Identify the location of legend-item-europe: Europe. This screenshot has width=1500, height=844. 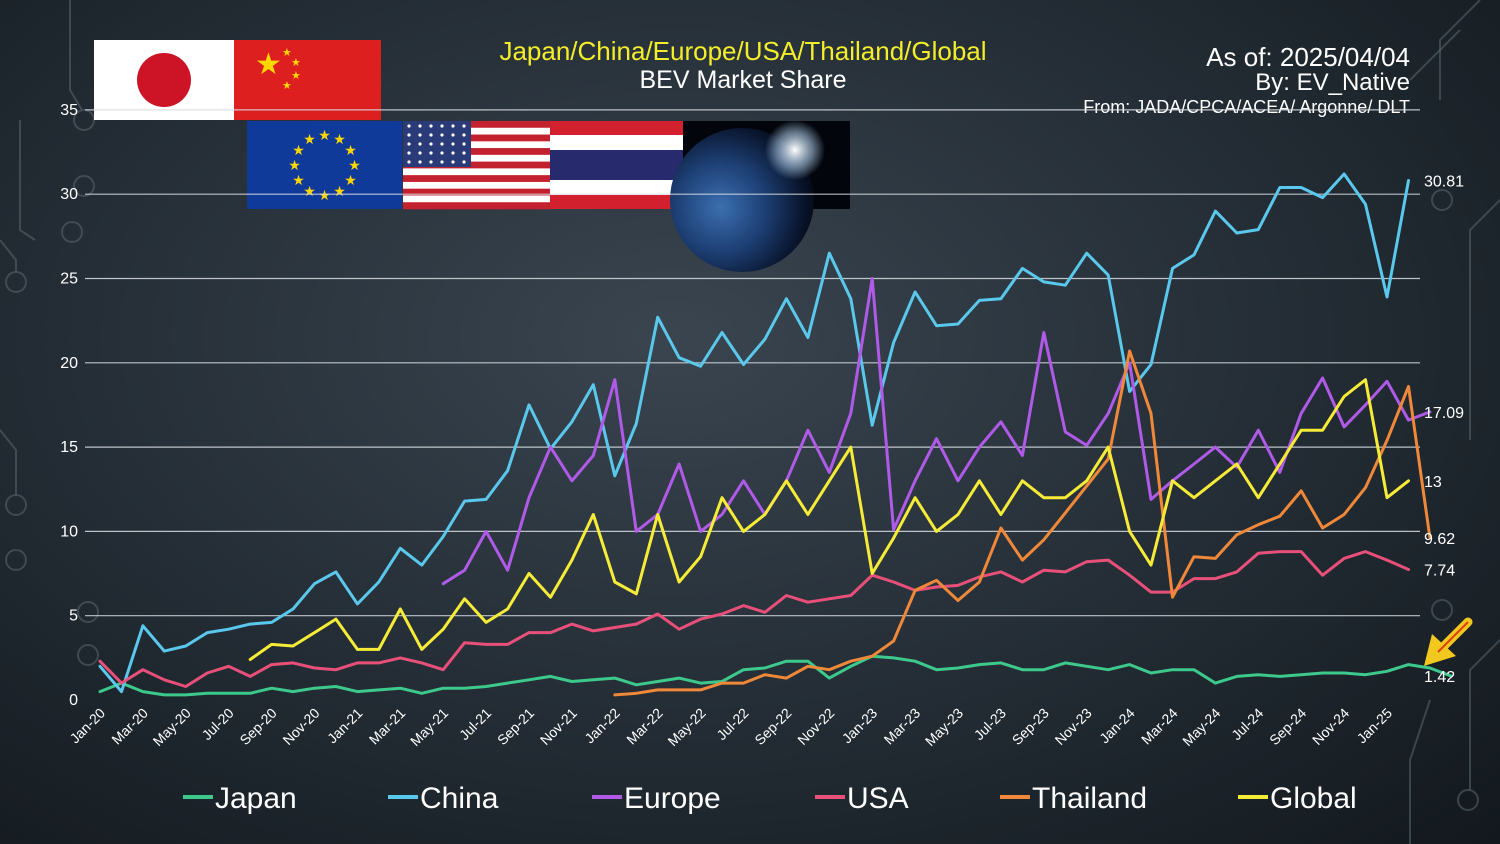
(656, 798).